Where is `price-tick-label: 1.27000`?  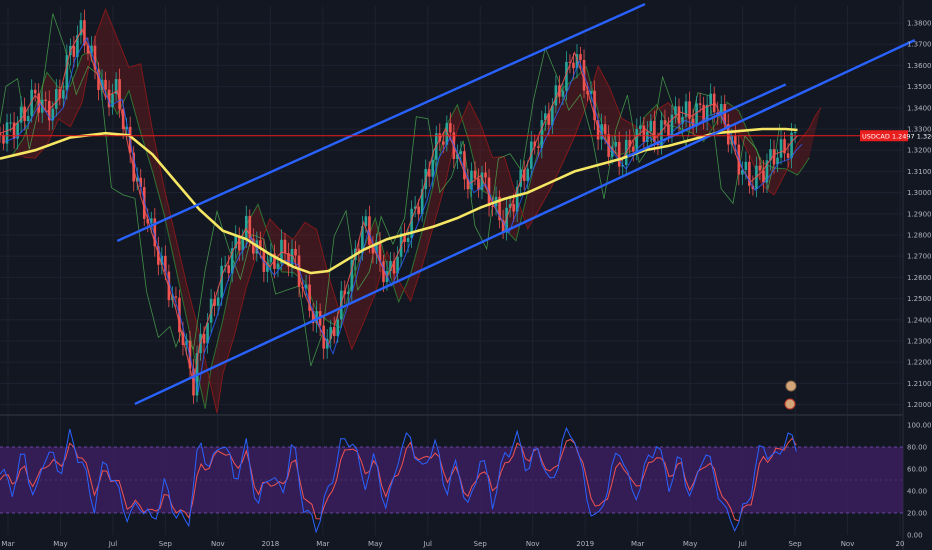
price-tick-label: 1.27000 is located at coordinates (919, 257).